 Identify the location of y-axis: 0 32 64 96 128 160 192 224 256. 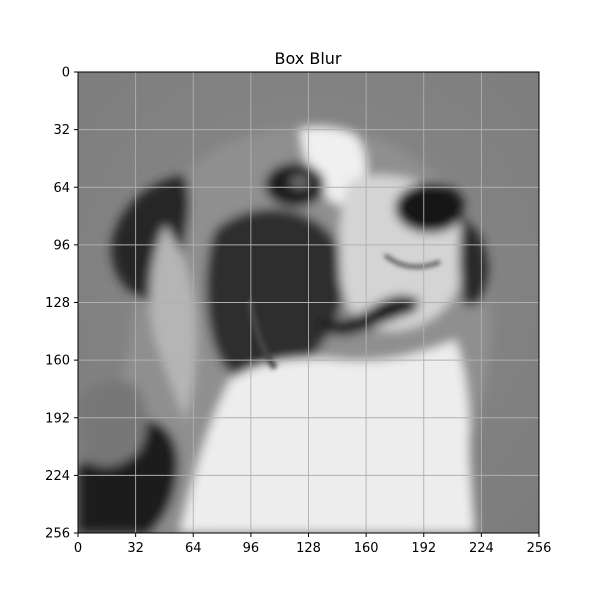
(61, 304).